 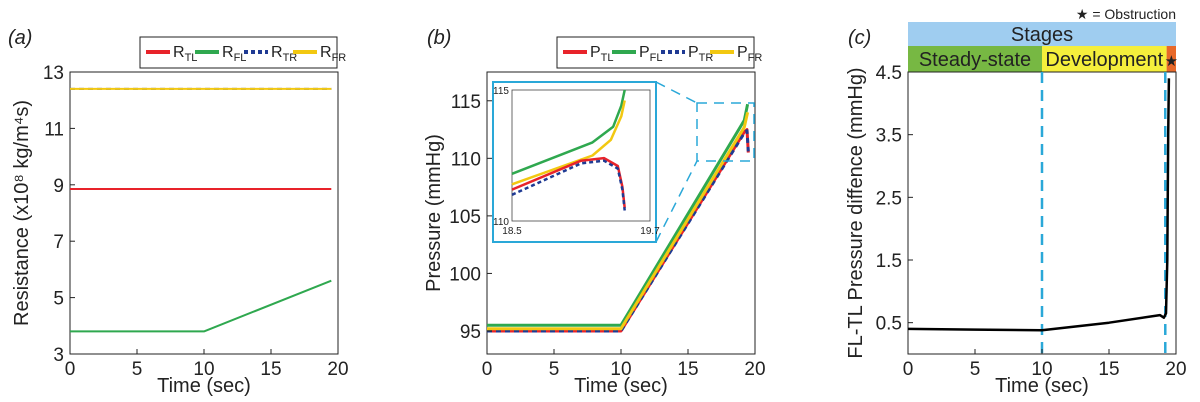 I want to click on panel-a-legend-items: RTL RFL RTR RFR, so click(x=246, y=54).